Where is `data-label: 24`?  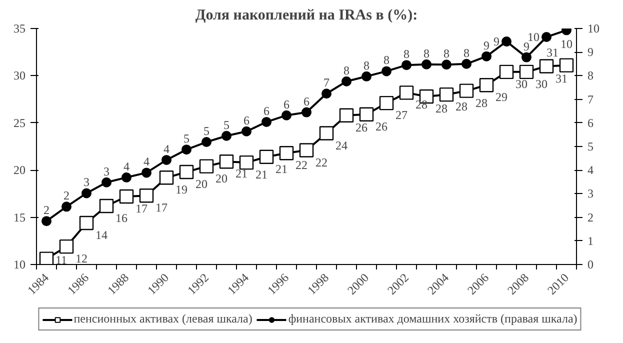
data-label: 24 is located at coordinates (342, 145).